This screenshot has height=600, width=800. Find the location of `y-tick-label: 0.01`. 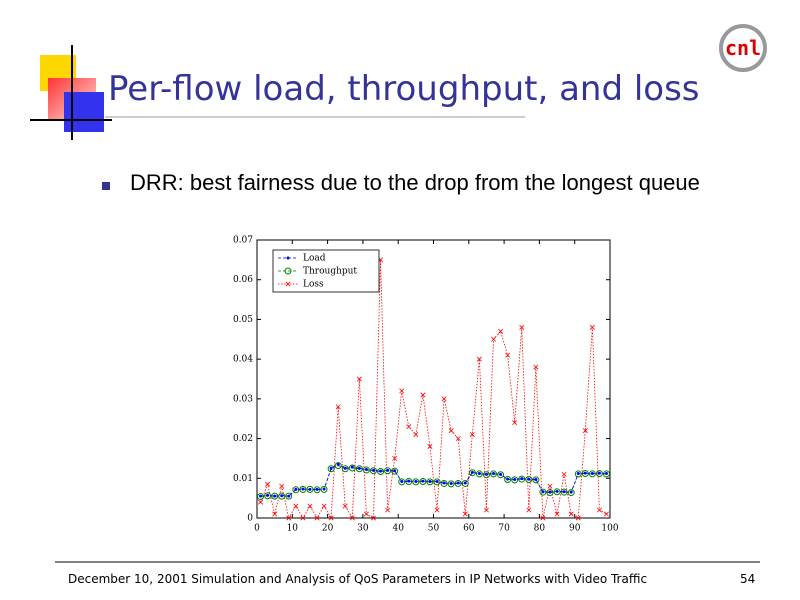

y-tick-label: 0.01 is located at coordinates (243, 479).